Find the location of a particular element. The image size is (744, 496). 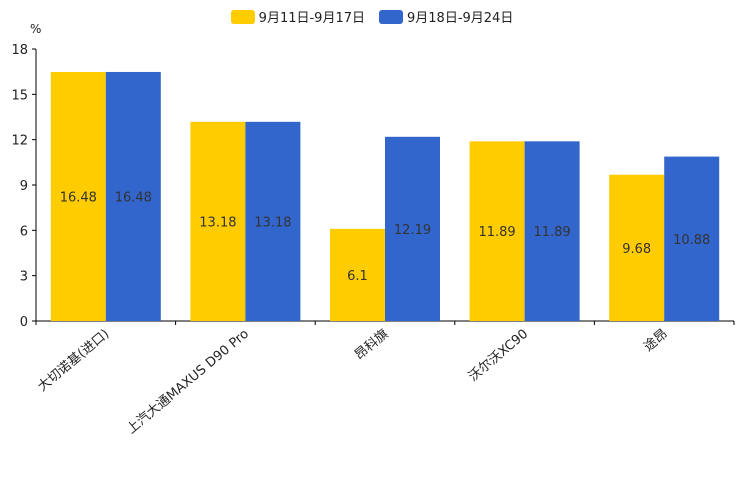

y-tick-label: 15 is located at coordinates (19, 95).